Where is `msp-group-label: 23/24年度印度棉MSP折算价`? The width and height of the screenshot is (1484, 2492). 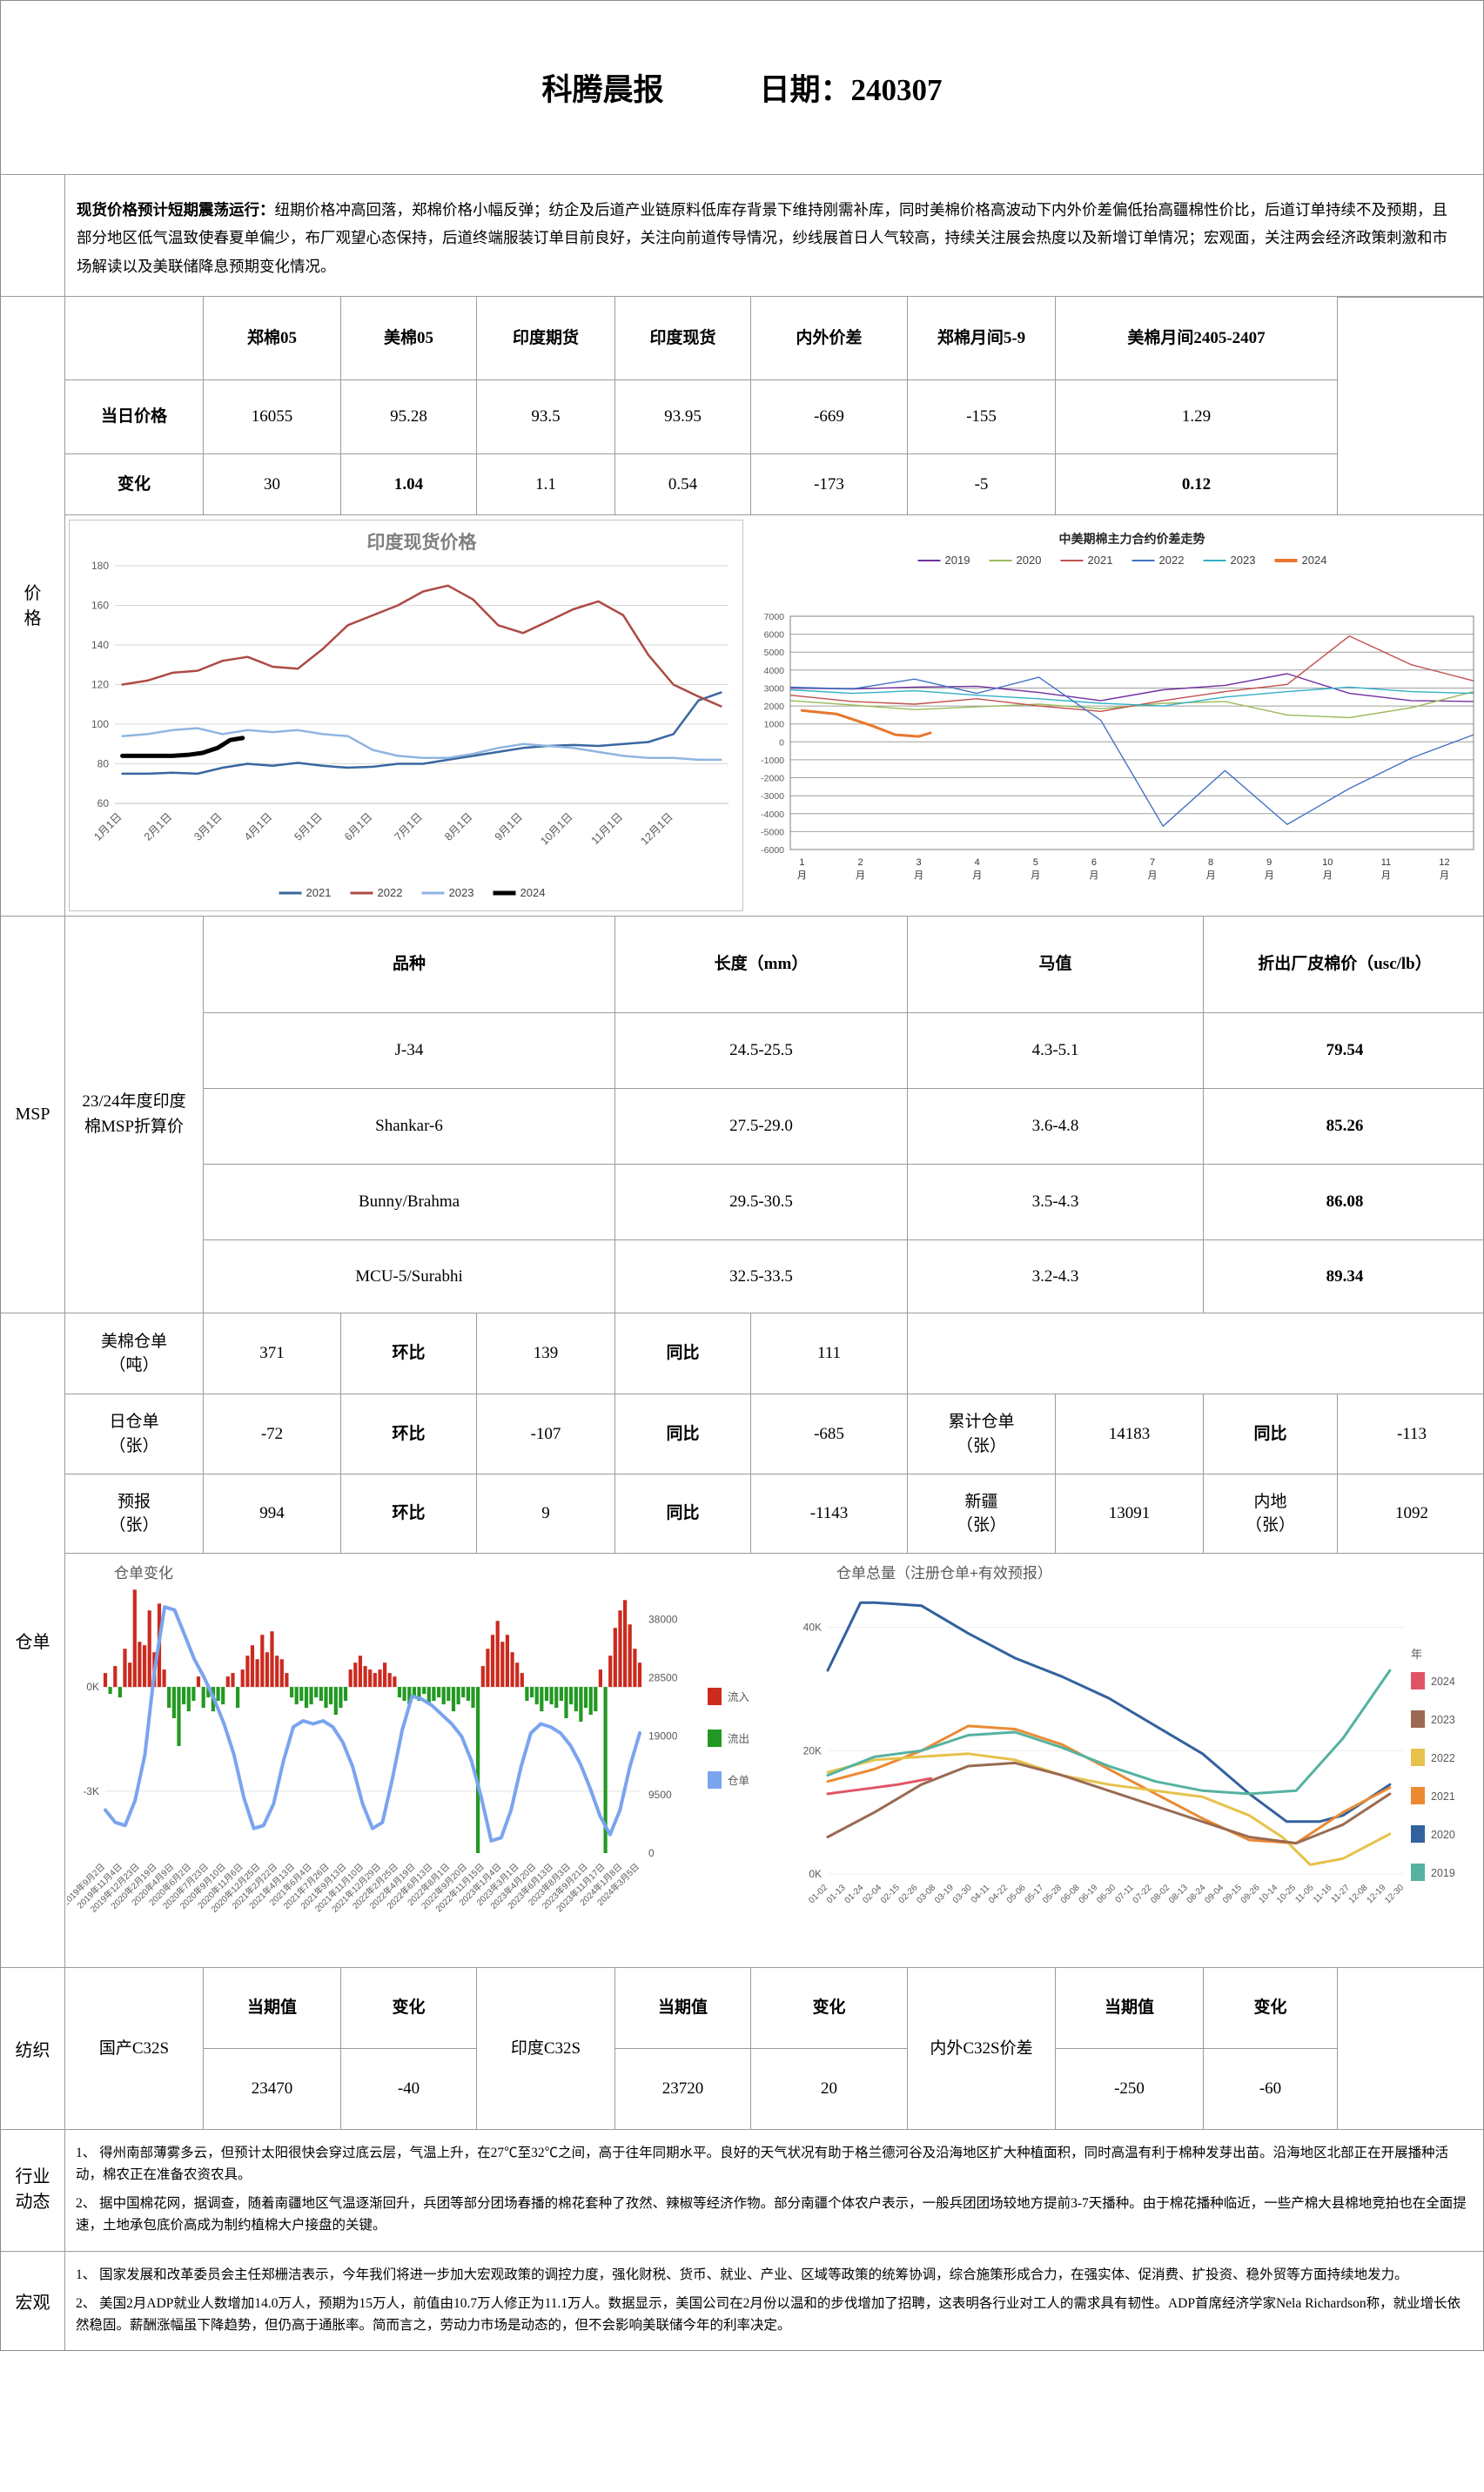
msp-group-label: 23/24年度印度棉MSP折算价 is located at coordinates (134, 1114).